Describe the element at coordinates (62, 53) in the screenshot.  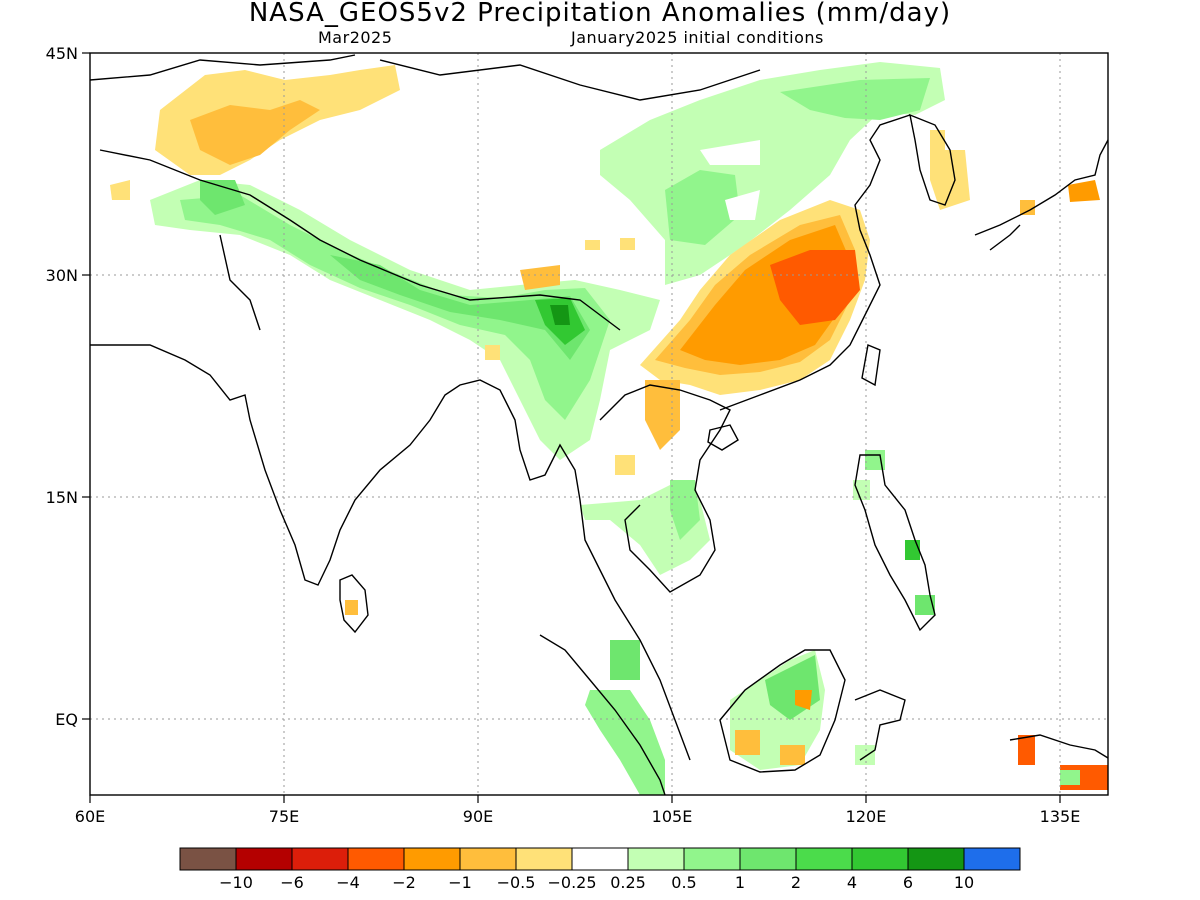
I see `y-tick-label: 45N` at that location.